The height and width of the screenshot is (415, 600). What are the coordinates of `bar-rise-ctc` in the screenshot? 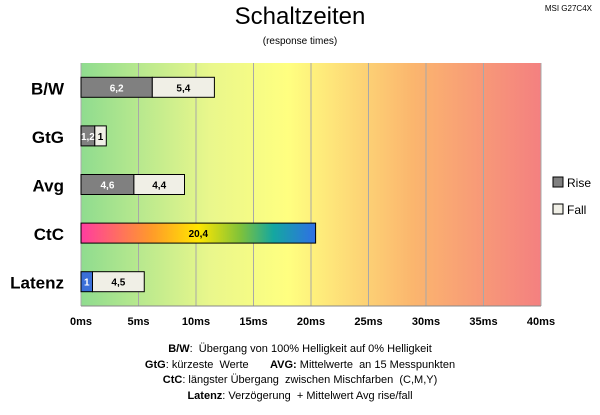 It's located at (198, 233).